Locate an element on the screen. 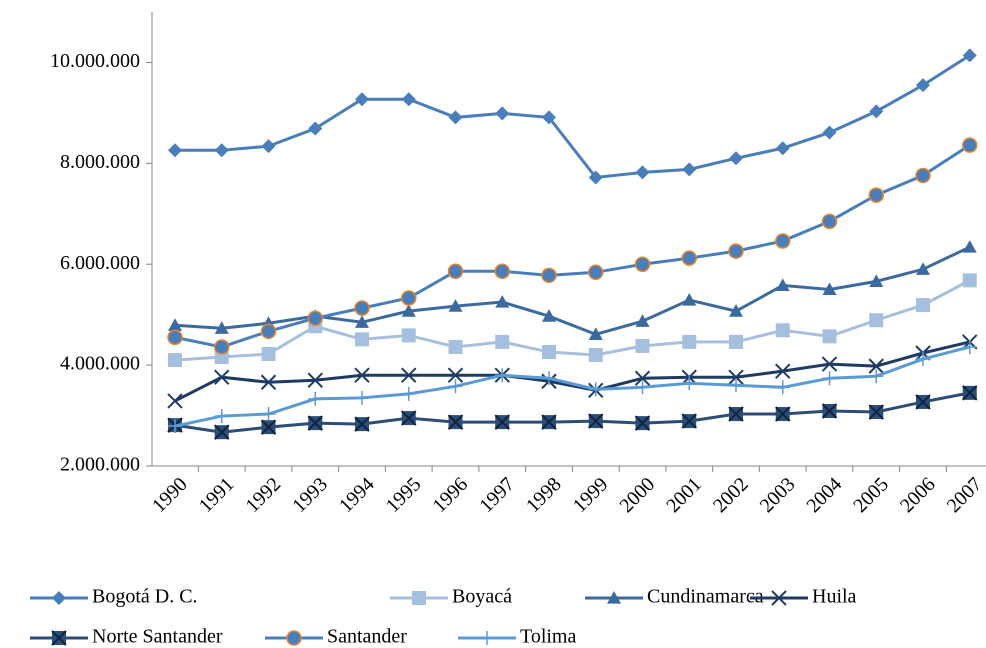  x-tick-label: 2006 is located at coordinates (918, 495).